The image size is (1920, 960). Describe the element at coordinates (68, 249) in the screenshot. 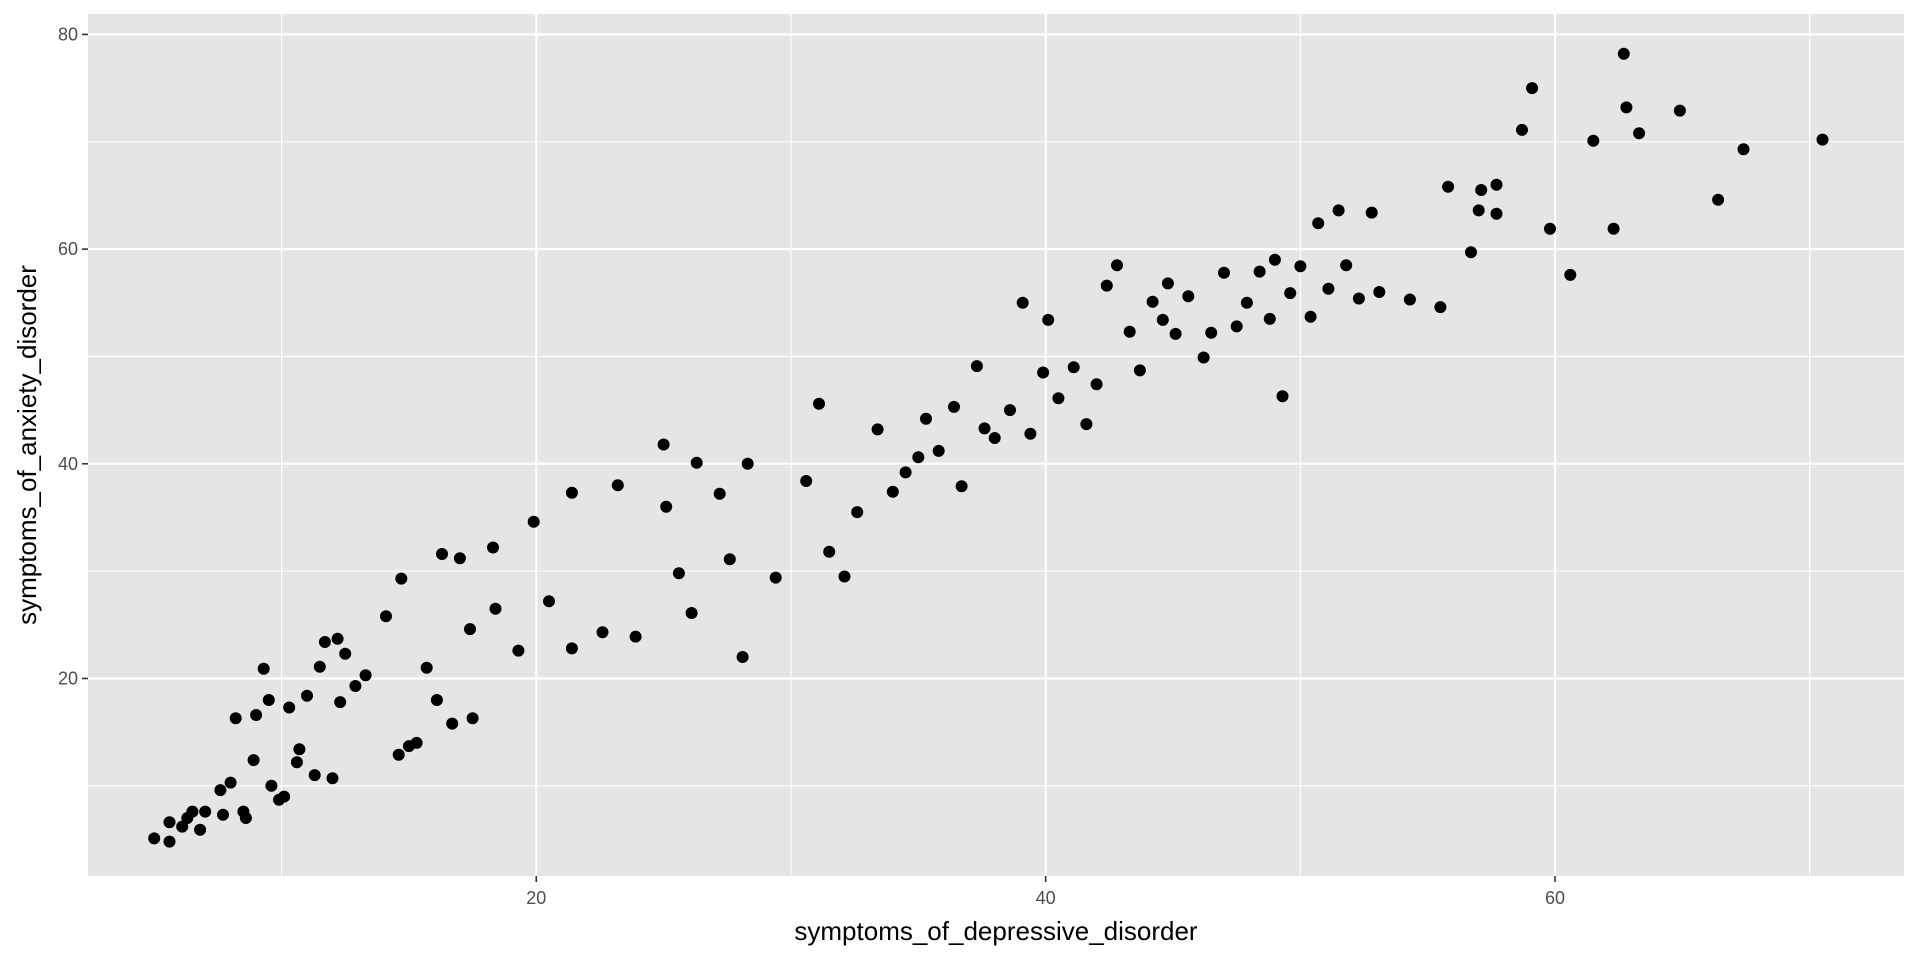

I see `y-tick-label: 60` at that location.